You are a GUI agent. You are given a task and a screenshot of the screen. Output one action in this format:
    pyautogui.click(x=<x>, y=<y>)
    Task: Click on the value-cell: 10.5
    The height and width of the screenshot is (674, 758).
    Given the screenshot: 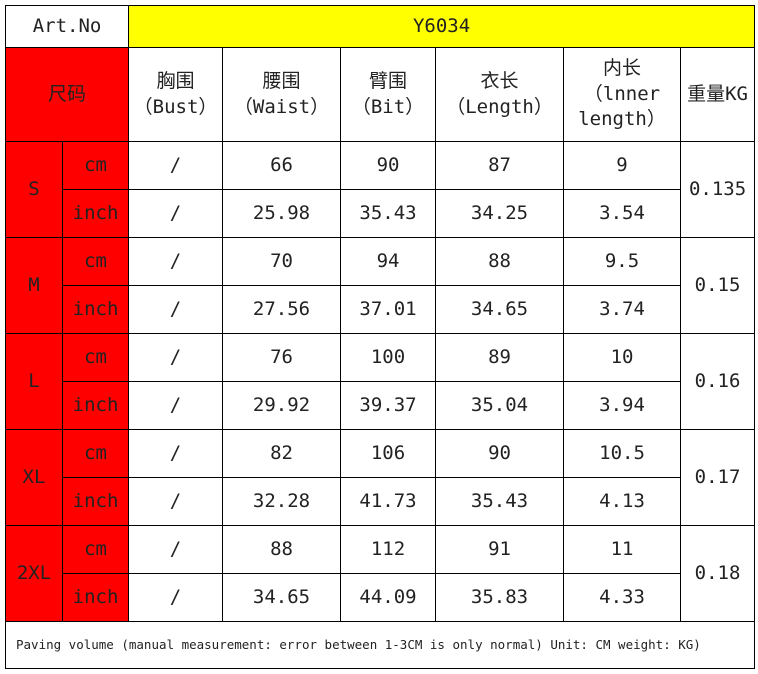 What is the action you would take?
    pyautogui.click(x=622, y=453)
    